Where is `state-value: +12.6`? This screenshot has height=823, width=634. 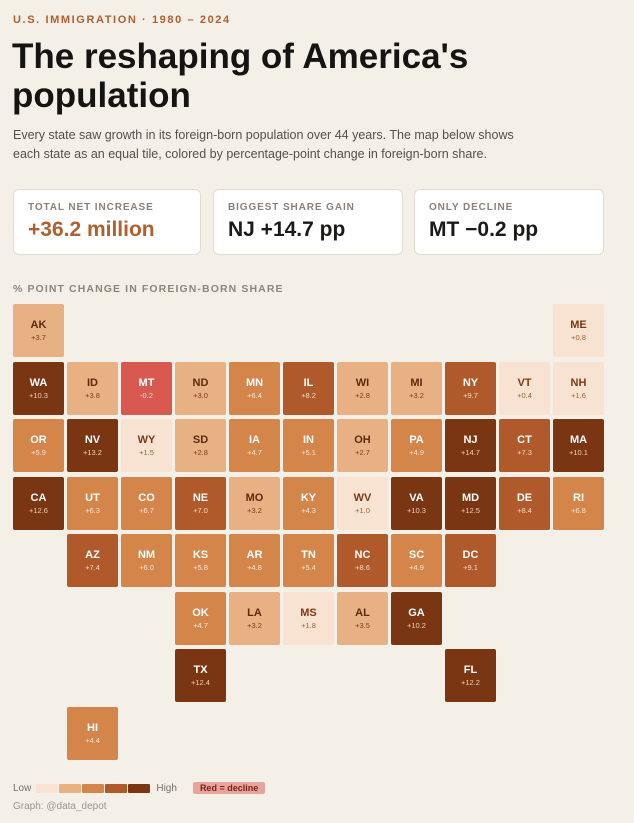
state-value: +12.6 is located at coordinates (38, 510).